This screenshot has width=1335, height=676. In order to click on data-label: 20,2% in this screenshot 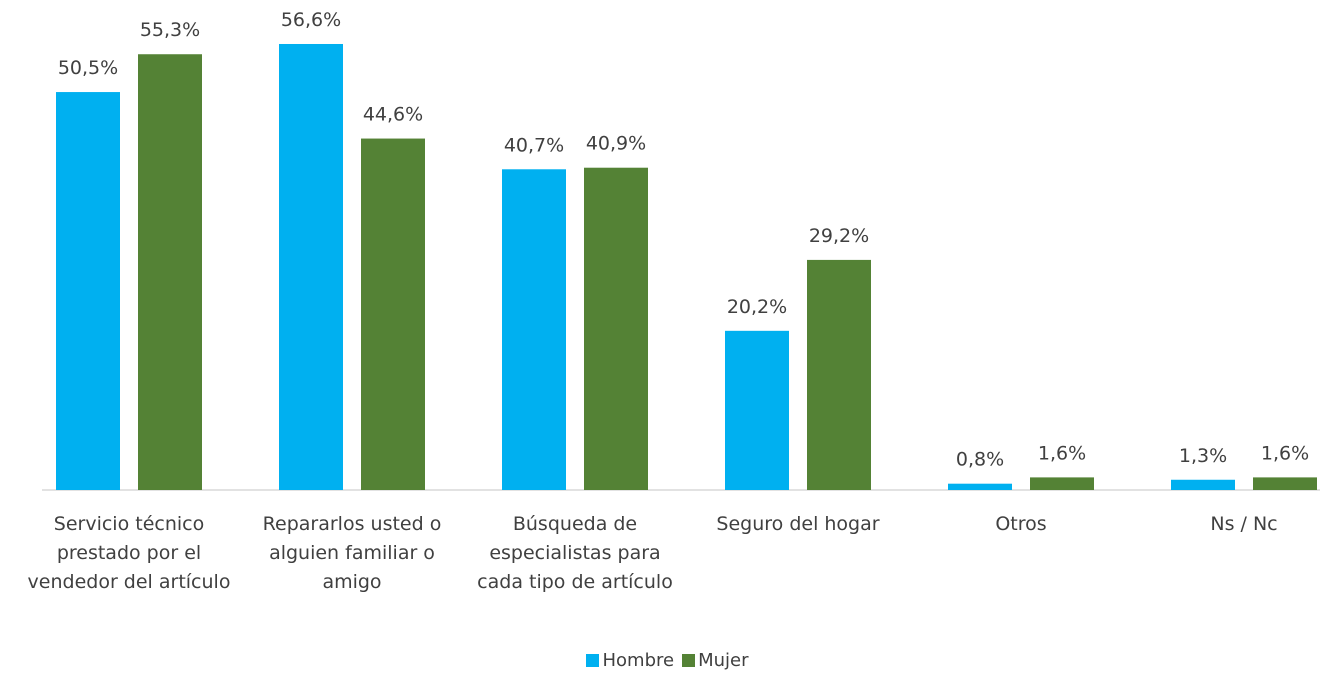, I will do `click(757, 307)`.